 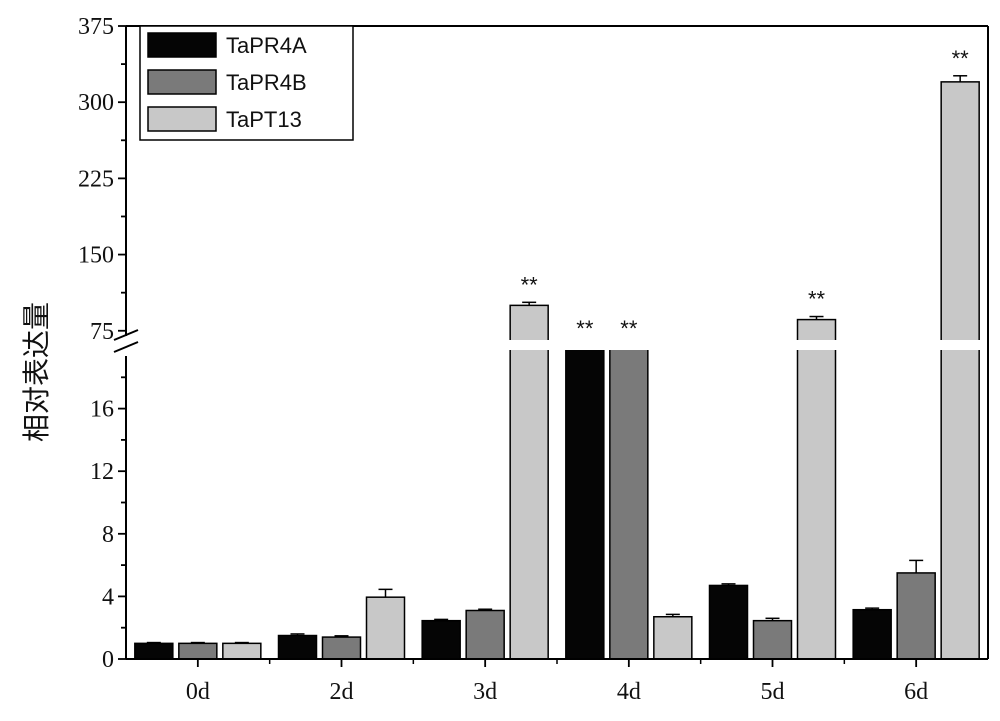 What do you see at coordinates (960, 370) in the screenshot?
I see `bar-TaPT13-6d` at bounding box center [960, 370].